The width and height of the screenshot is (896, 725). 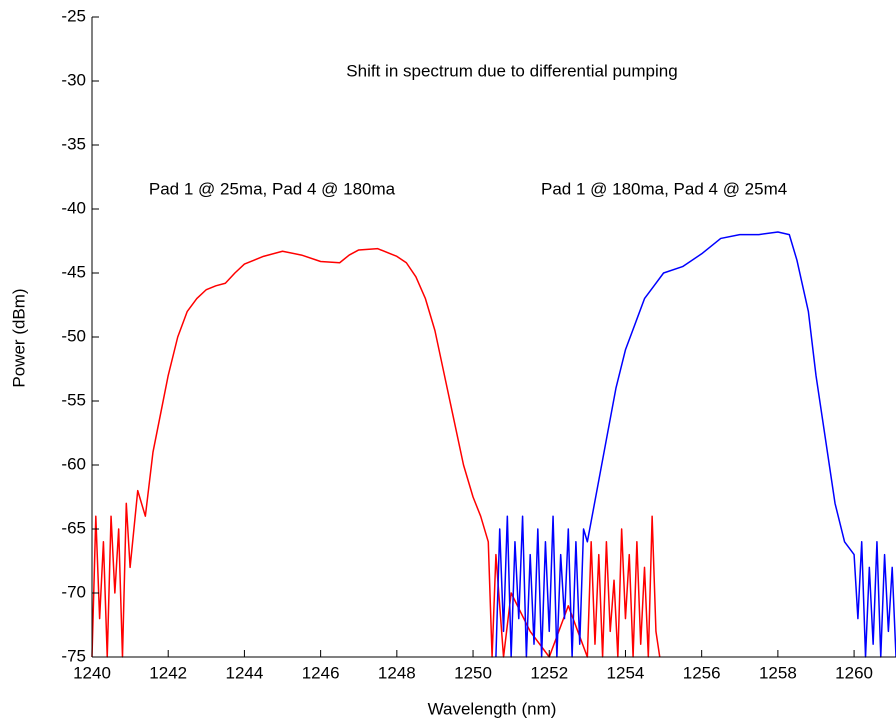 What do you see at coordinates (321, 672) in the screenshot?
I see `x-tick-label: 1246` at bounding box center [321, 672].